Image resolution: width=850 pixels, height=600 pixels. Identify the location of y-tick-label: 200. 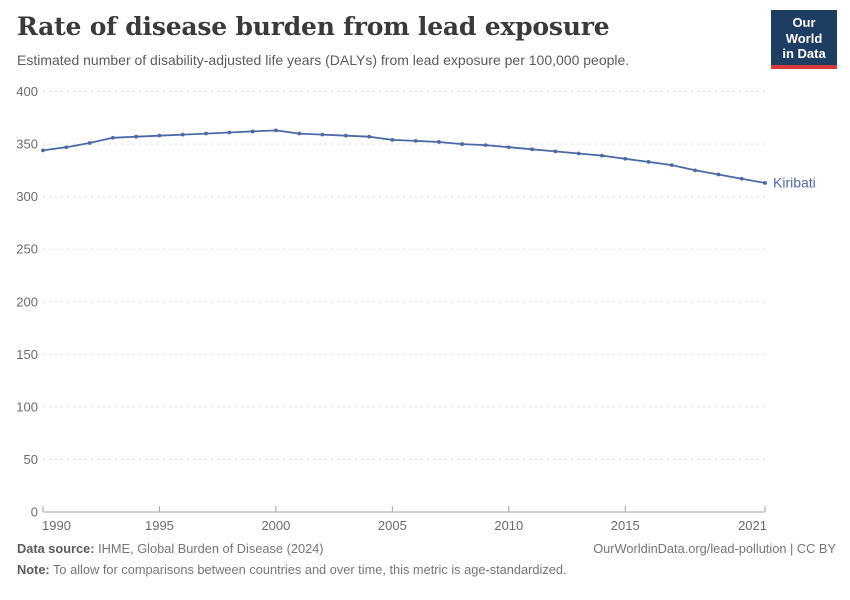
(27, 301).